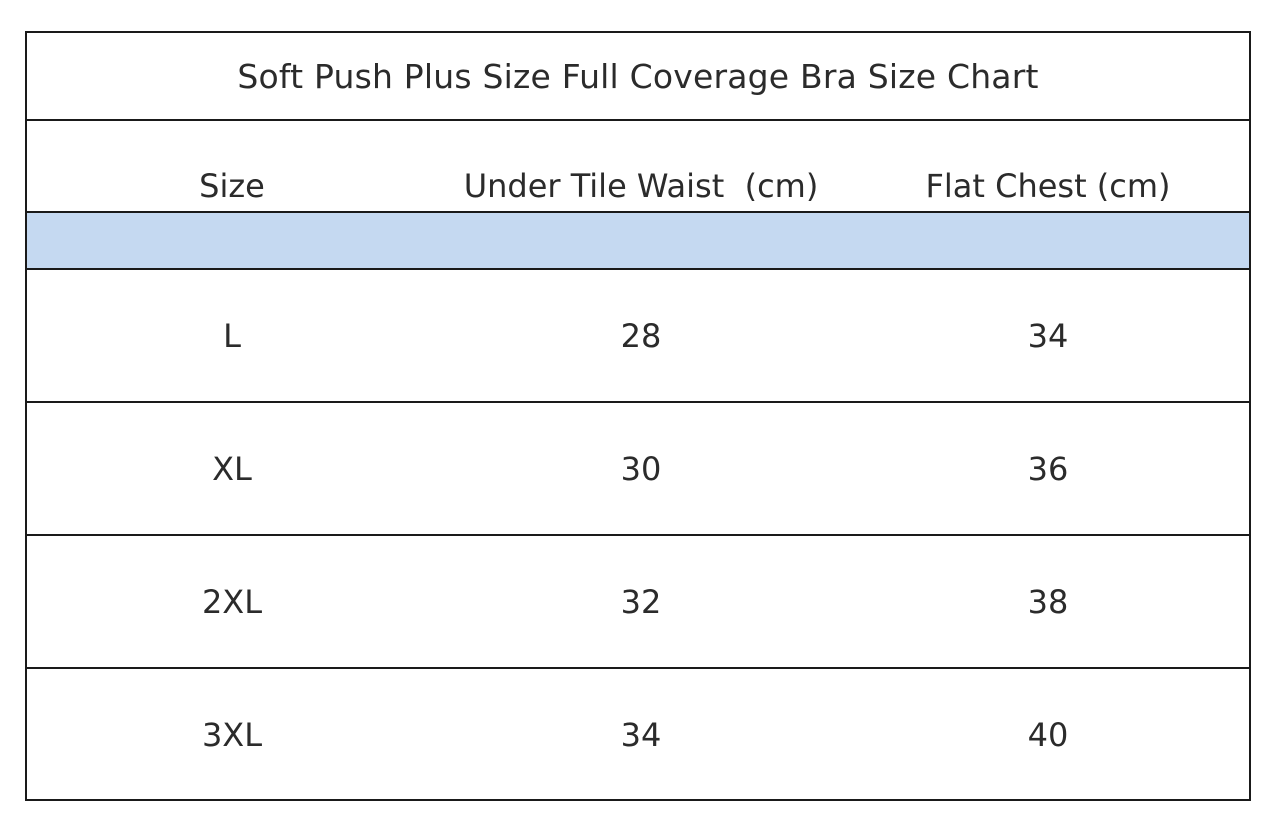 The image size is (1280, 830). I want to click on cell-under-tile-waist: 34, so click(641, 735).